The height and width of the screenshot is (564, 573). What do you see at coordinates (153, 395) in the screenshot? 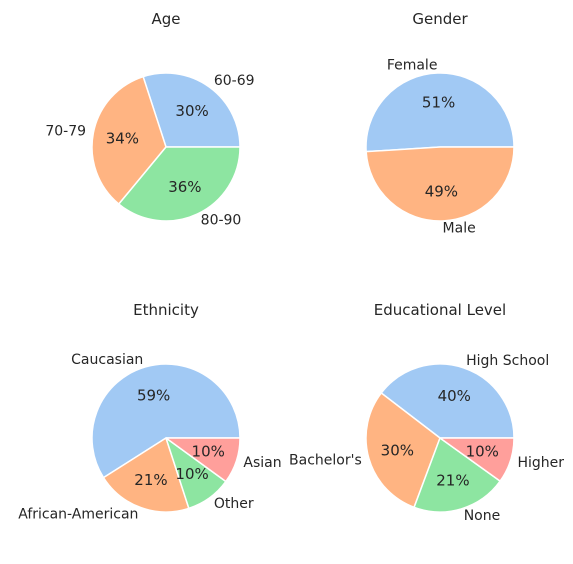
I see `ethnicity-pct-caucasian: 59%` at bounding box center [153, 395].